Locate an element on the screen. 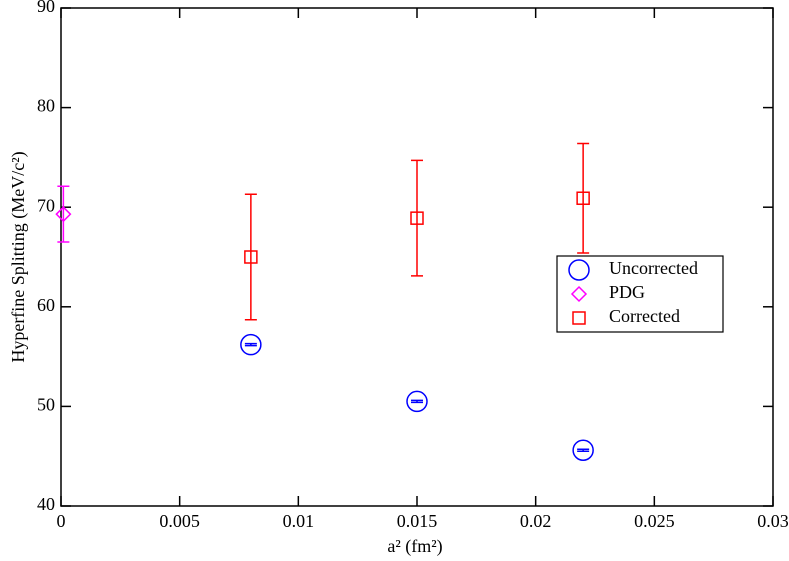  x-tick-label: 0 is located at coordinates (61, 521).